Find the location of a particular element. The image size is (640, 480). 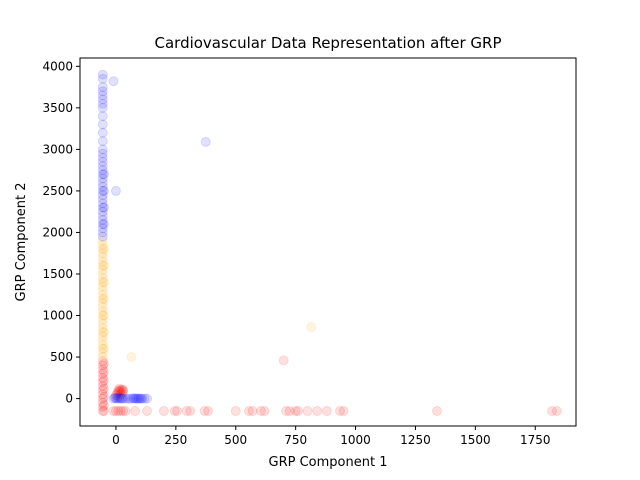

x-tick-label-3: 750 is located at coordinates (295, 440).